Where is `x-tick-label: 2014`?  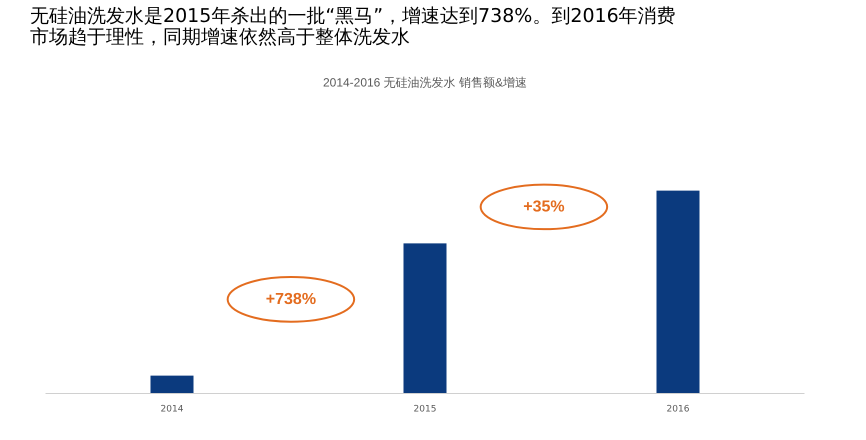 x-tick-label: 2014 is located at coordinates (172, 409).